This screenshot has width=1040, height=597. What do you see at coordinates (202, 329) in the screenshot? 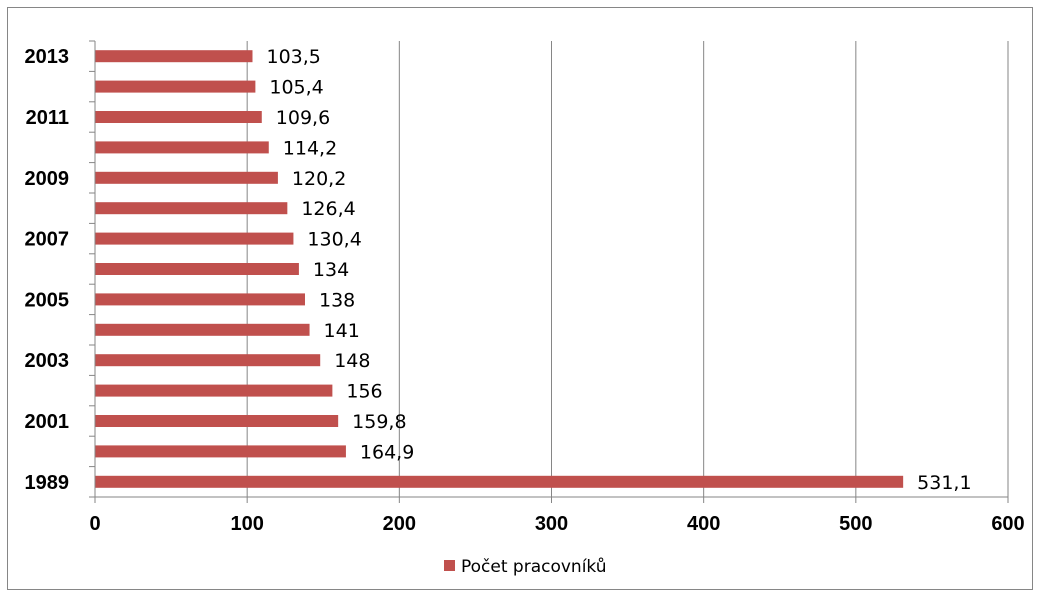
I see `bar-2004` at bounding box center [202, 329].